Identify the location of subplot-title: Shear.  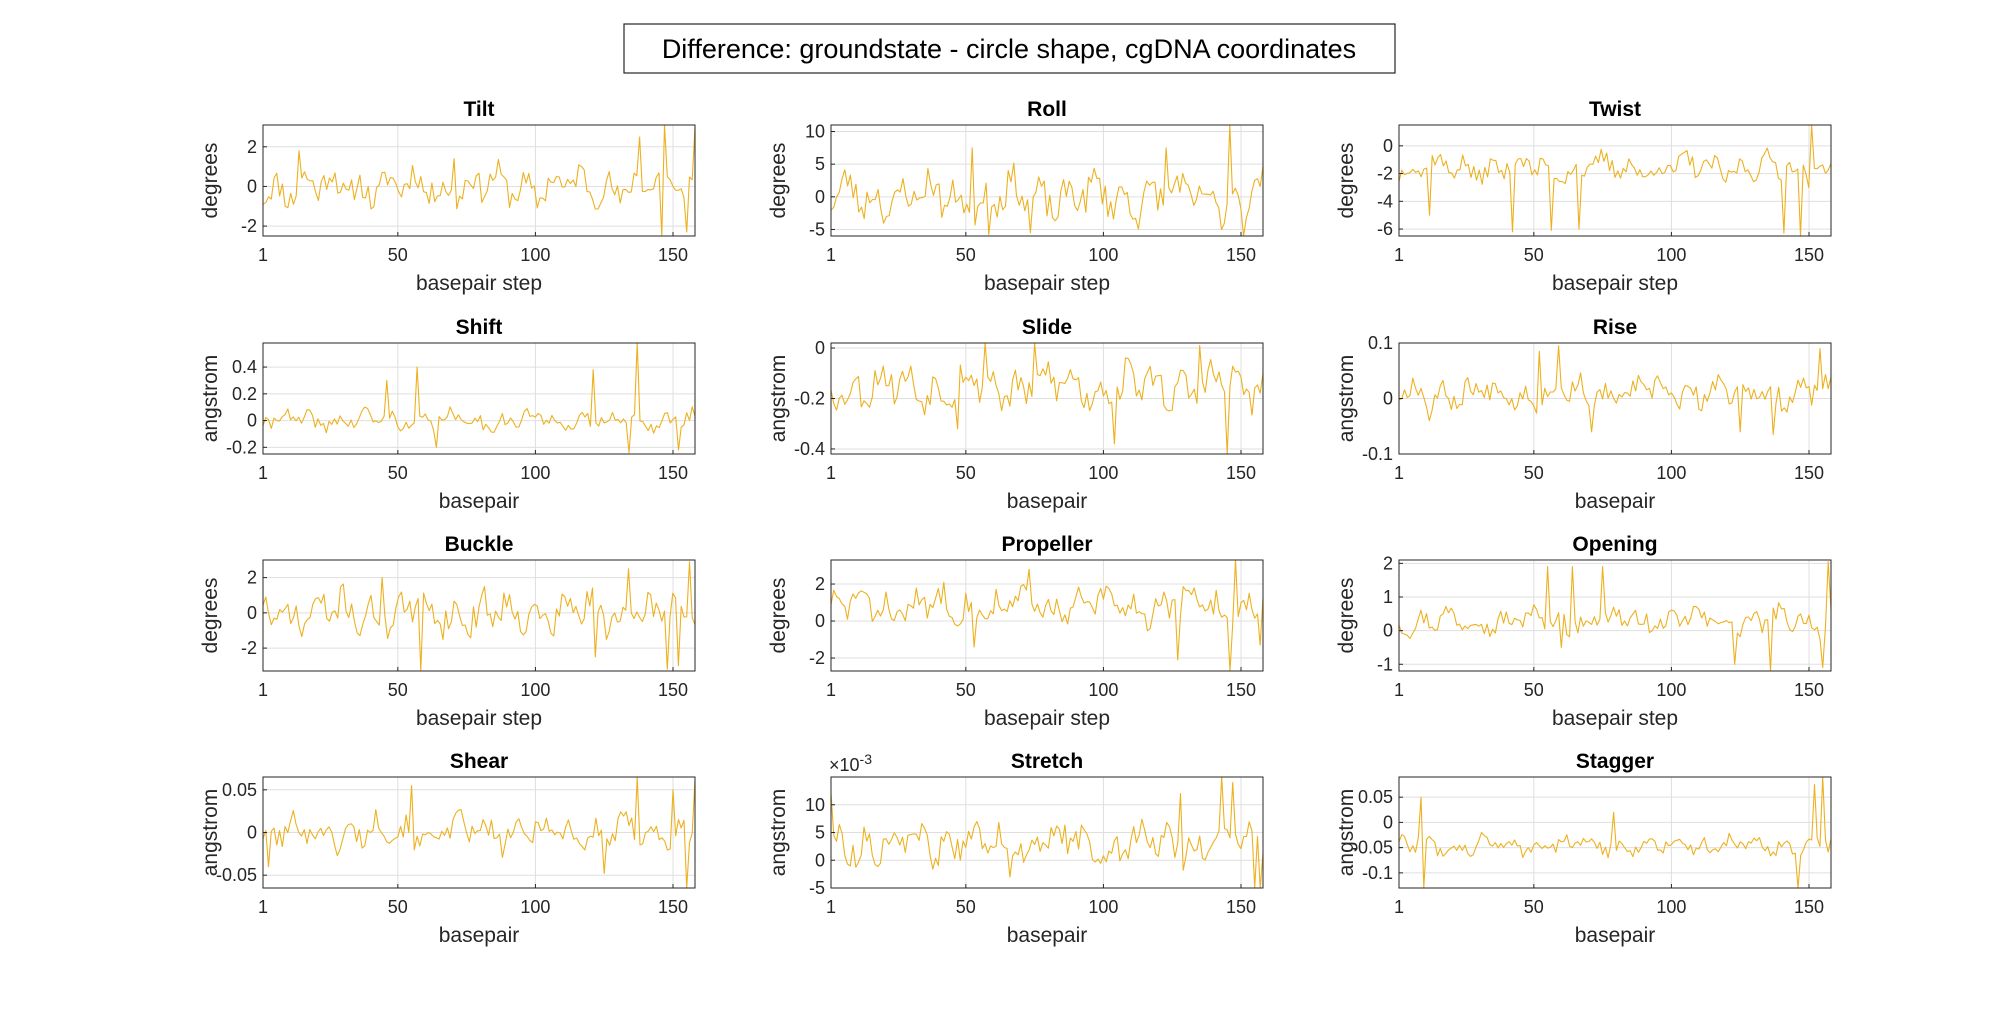
(479, 761).